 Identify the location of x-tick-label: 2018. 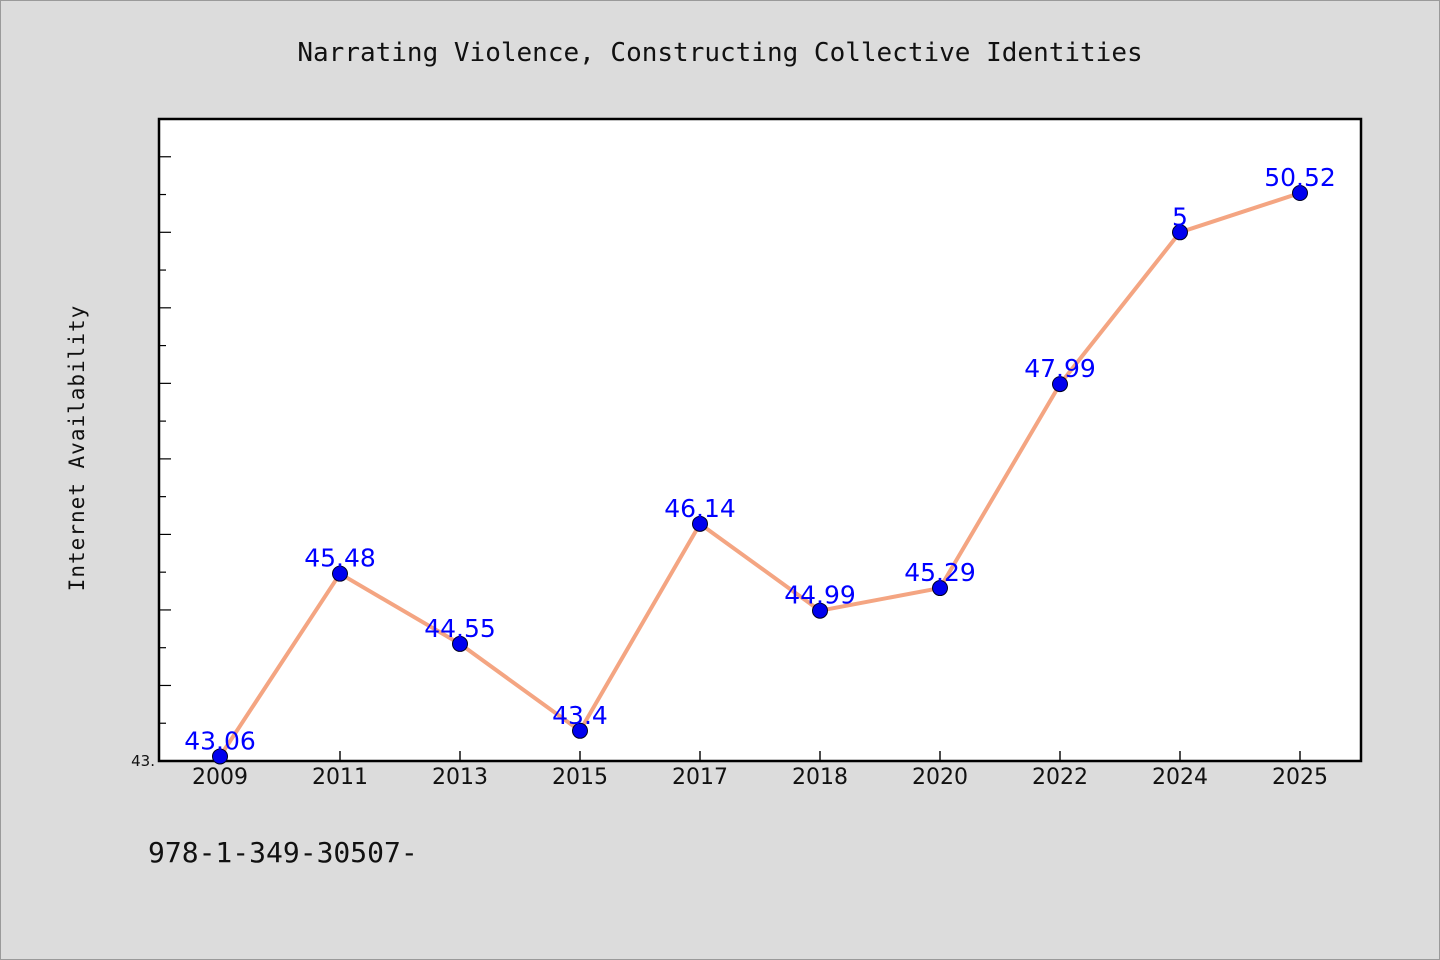
(820, 777).